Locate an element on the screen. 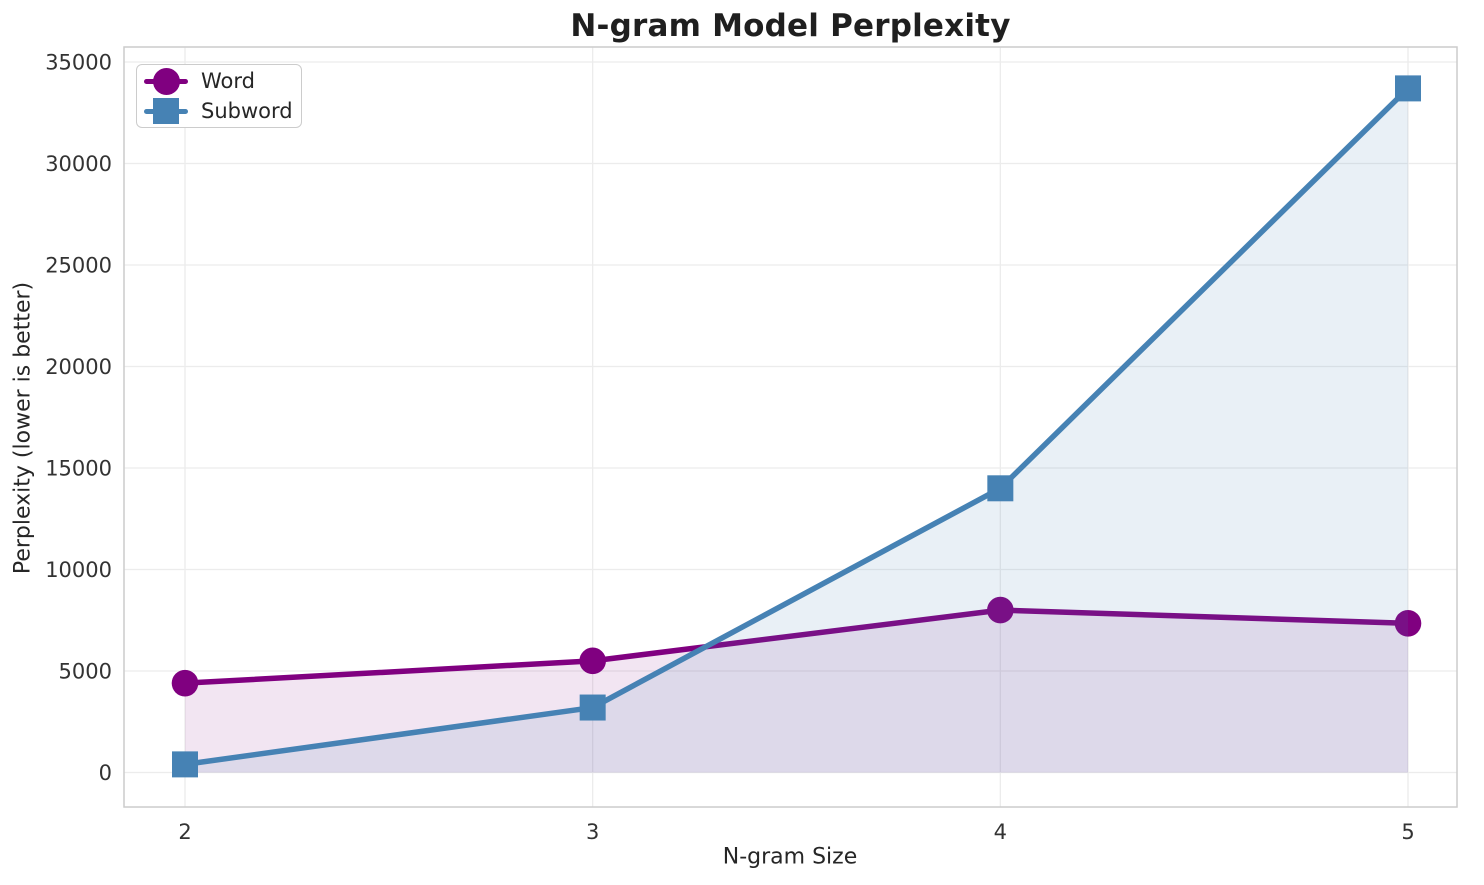 This screenshot has height=885, width=1484. legend-item-word: Word is located at coordinates (219, 81).